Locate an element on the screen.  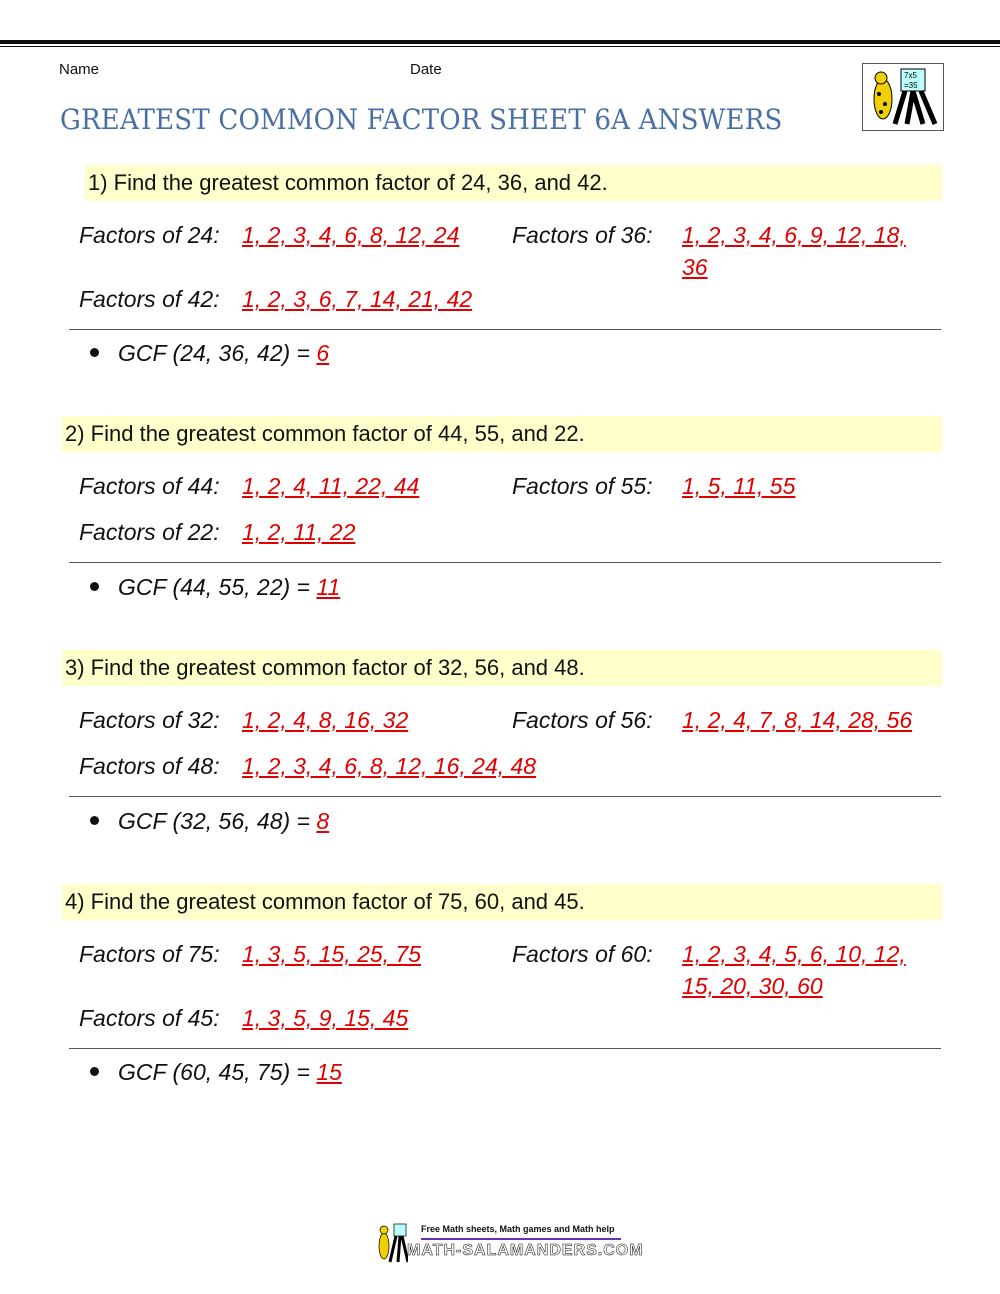
factors-answer: 1, 2, 3, 4, 6, 9, 12, 18, 36 is located at coordinates (794, 251).